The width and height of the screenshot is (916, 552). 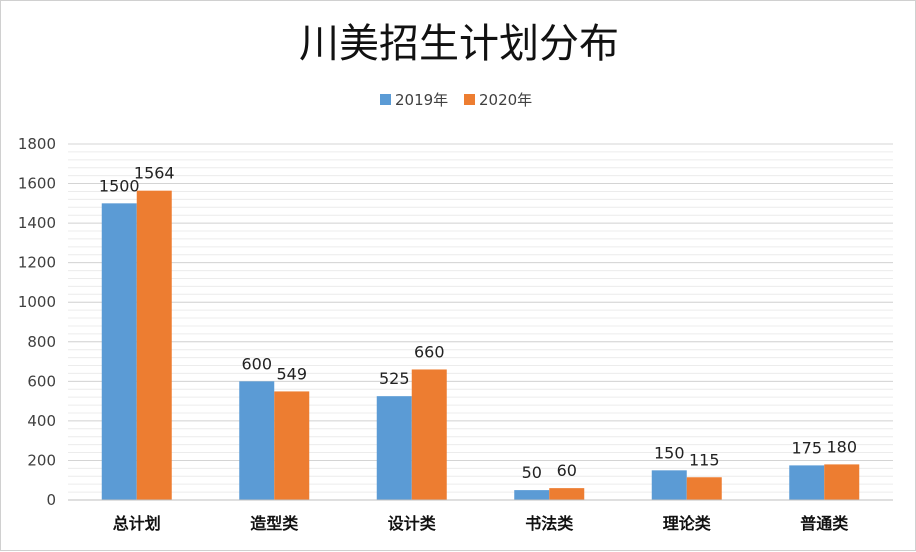 What do you see at coordinates (37, 263) in the screenshot?
I see `y-tick-label: 1200` at bounding box center [37, 263].